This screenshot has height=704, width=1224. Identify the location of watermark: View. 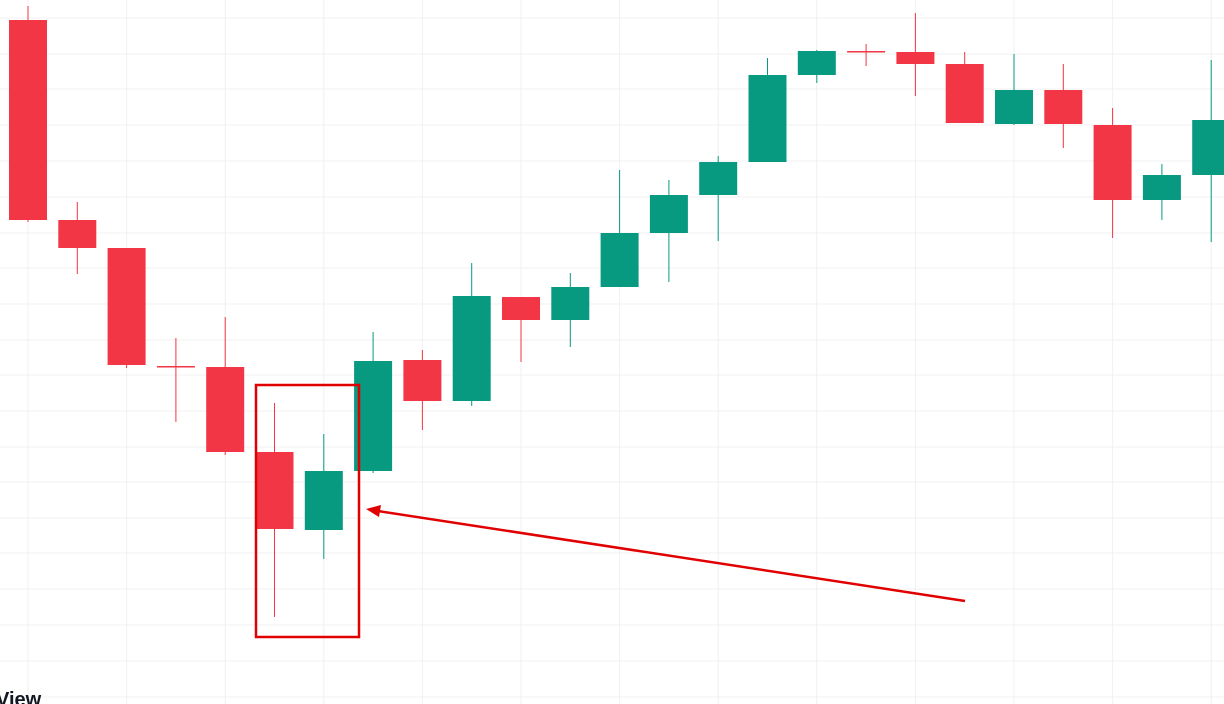
(21, 696).